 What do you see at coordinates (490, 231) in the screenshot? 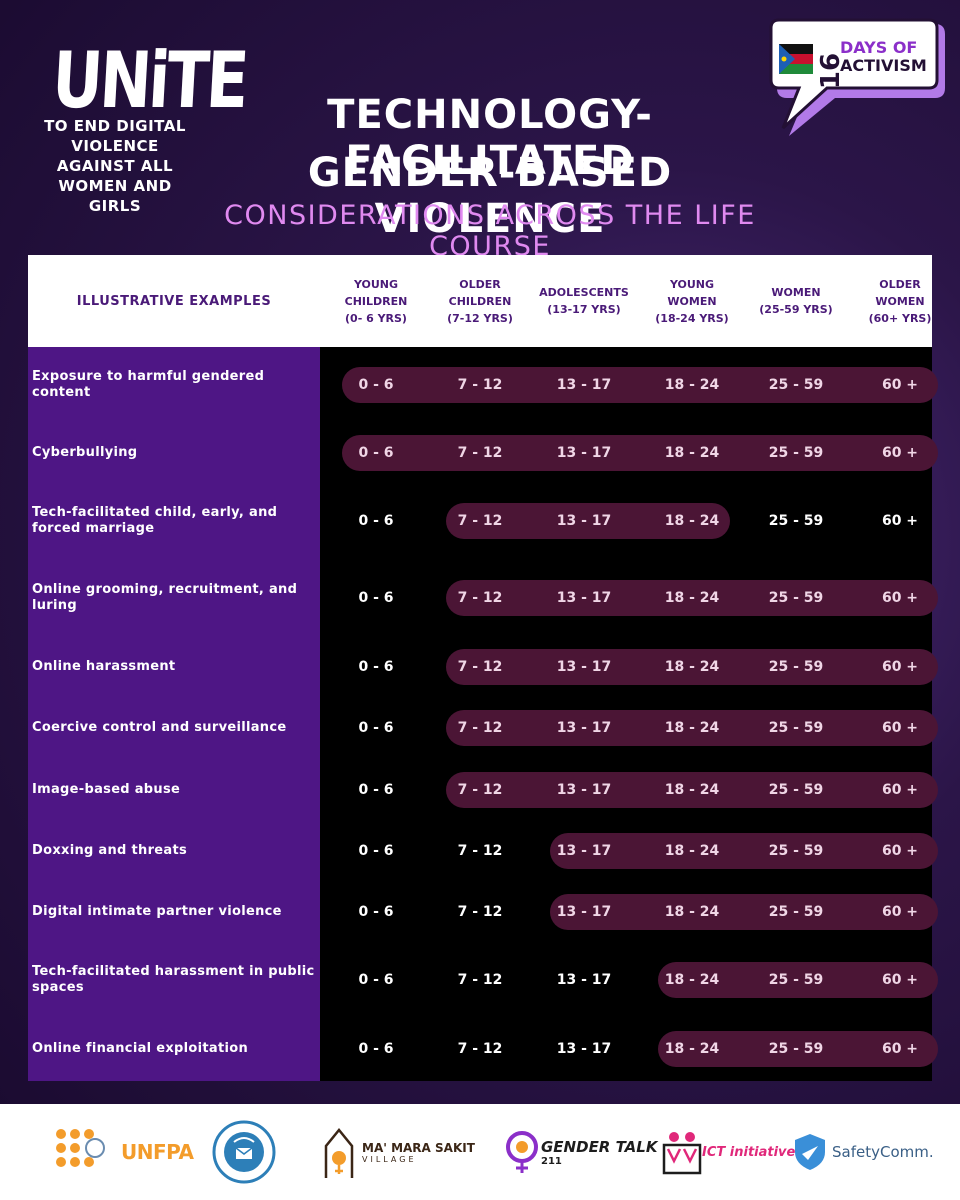
I see `page-subtitle: CONSIDERATIONS ACROSS THE LIFE COURSE` at bounding box center [490, 231].